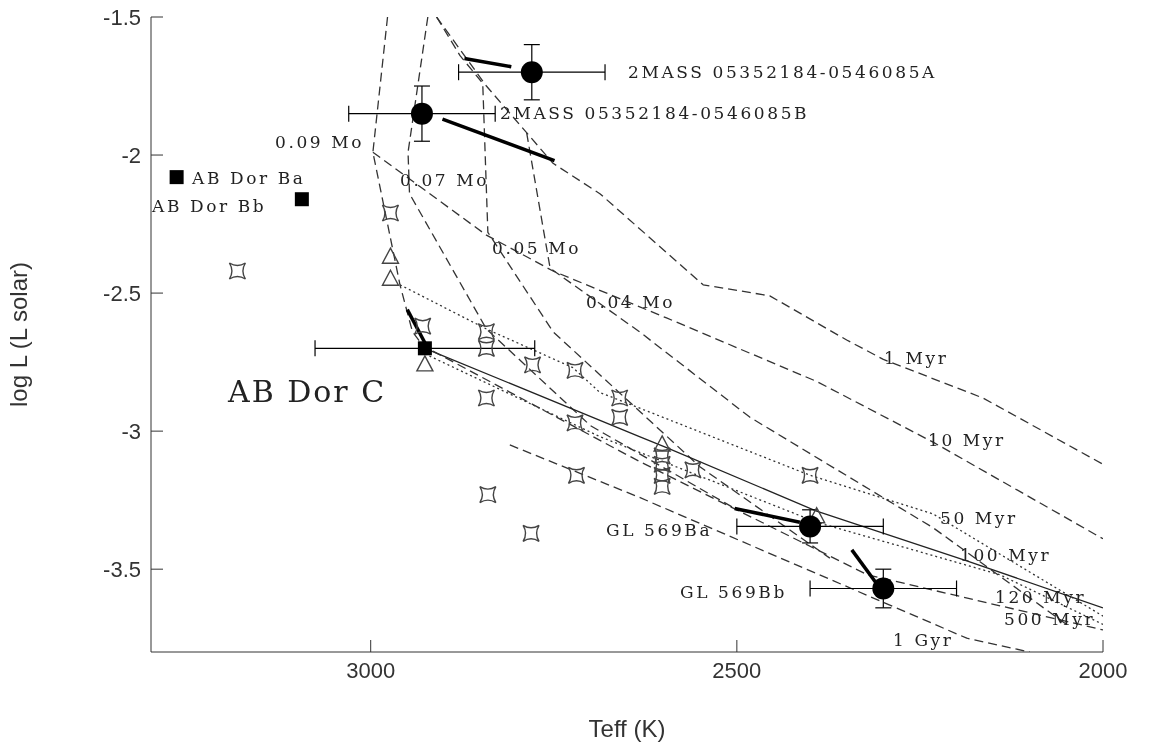 The width and height of the screenshot is (1158, 743). Describe the element at coordinates (122, 569) in the screenshot. I see `y-tick-label: -3.5` at that location.